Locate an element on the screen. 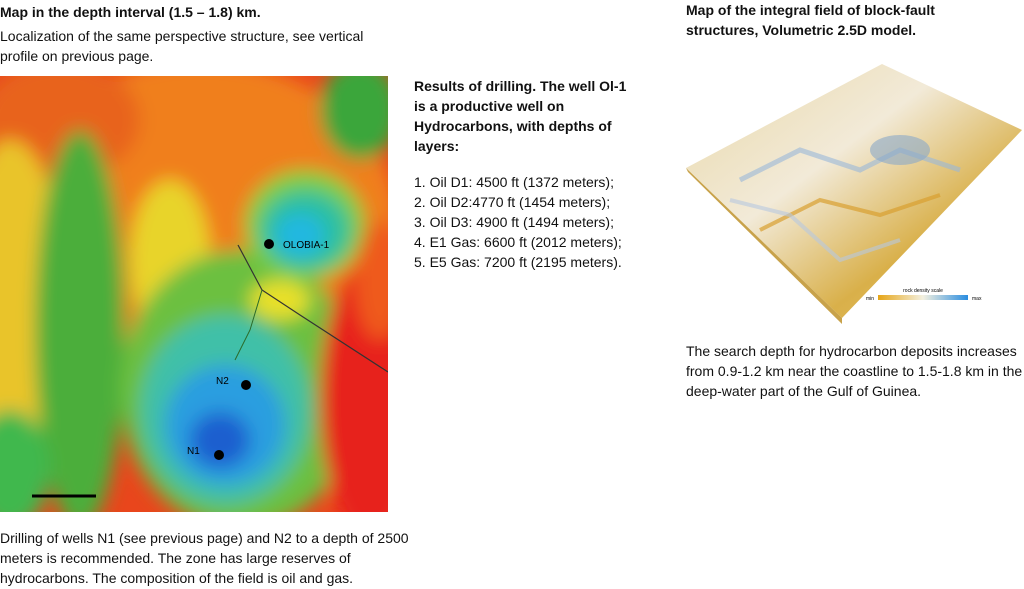 This screenshot has width=1024, height=589. volumetric-model: rock density scale min max is located at coordinates (854, 194).